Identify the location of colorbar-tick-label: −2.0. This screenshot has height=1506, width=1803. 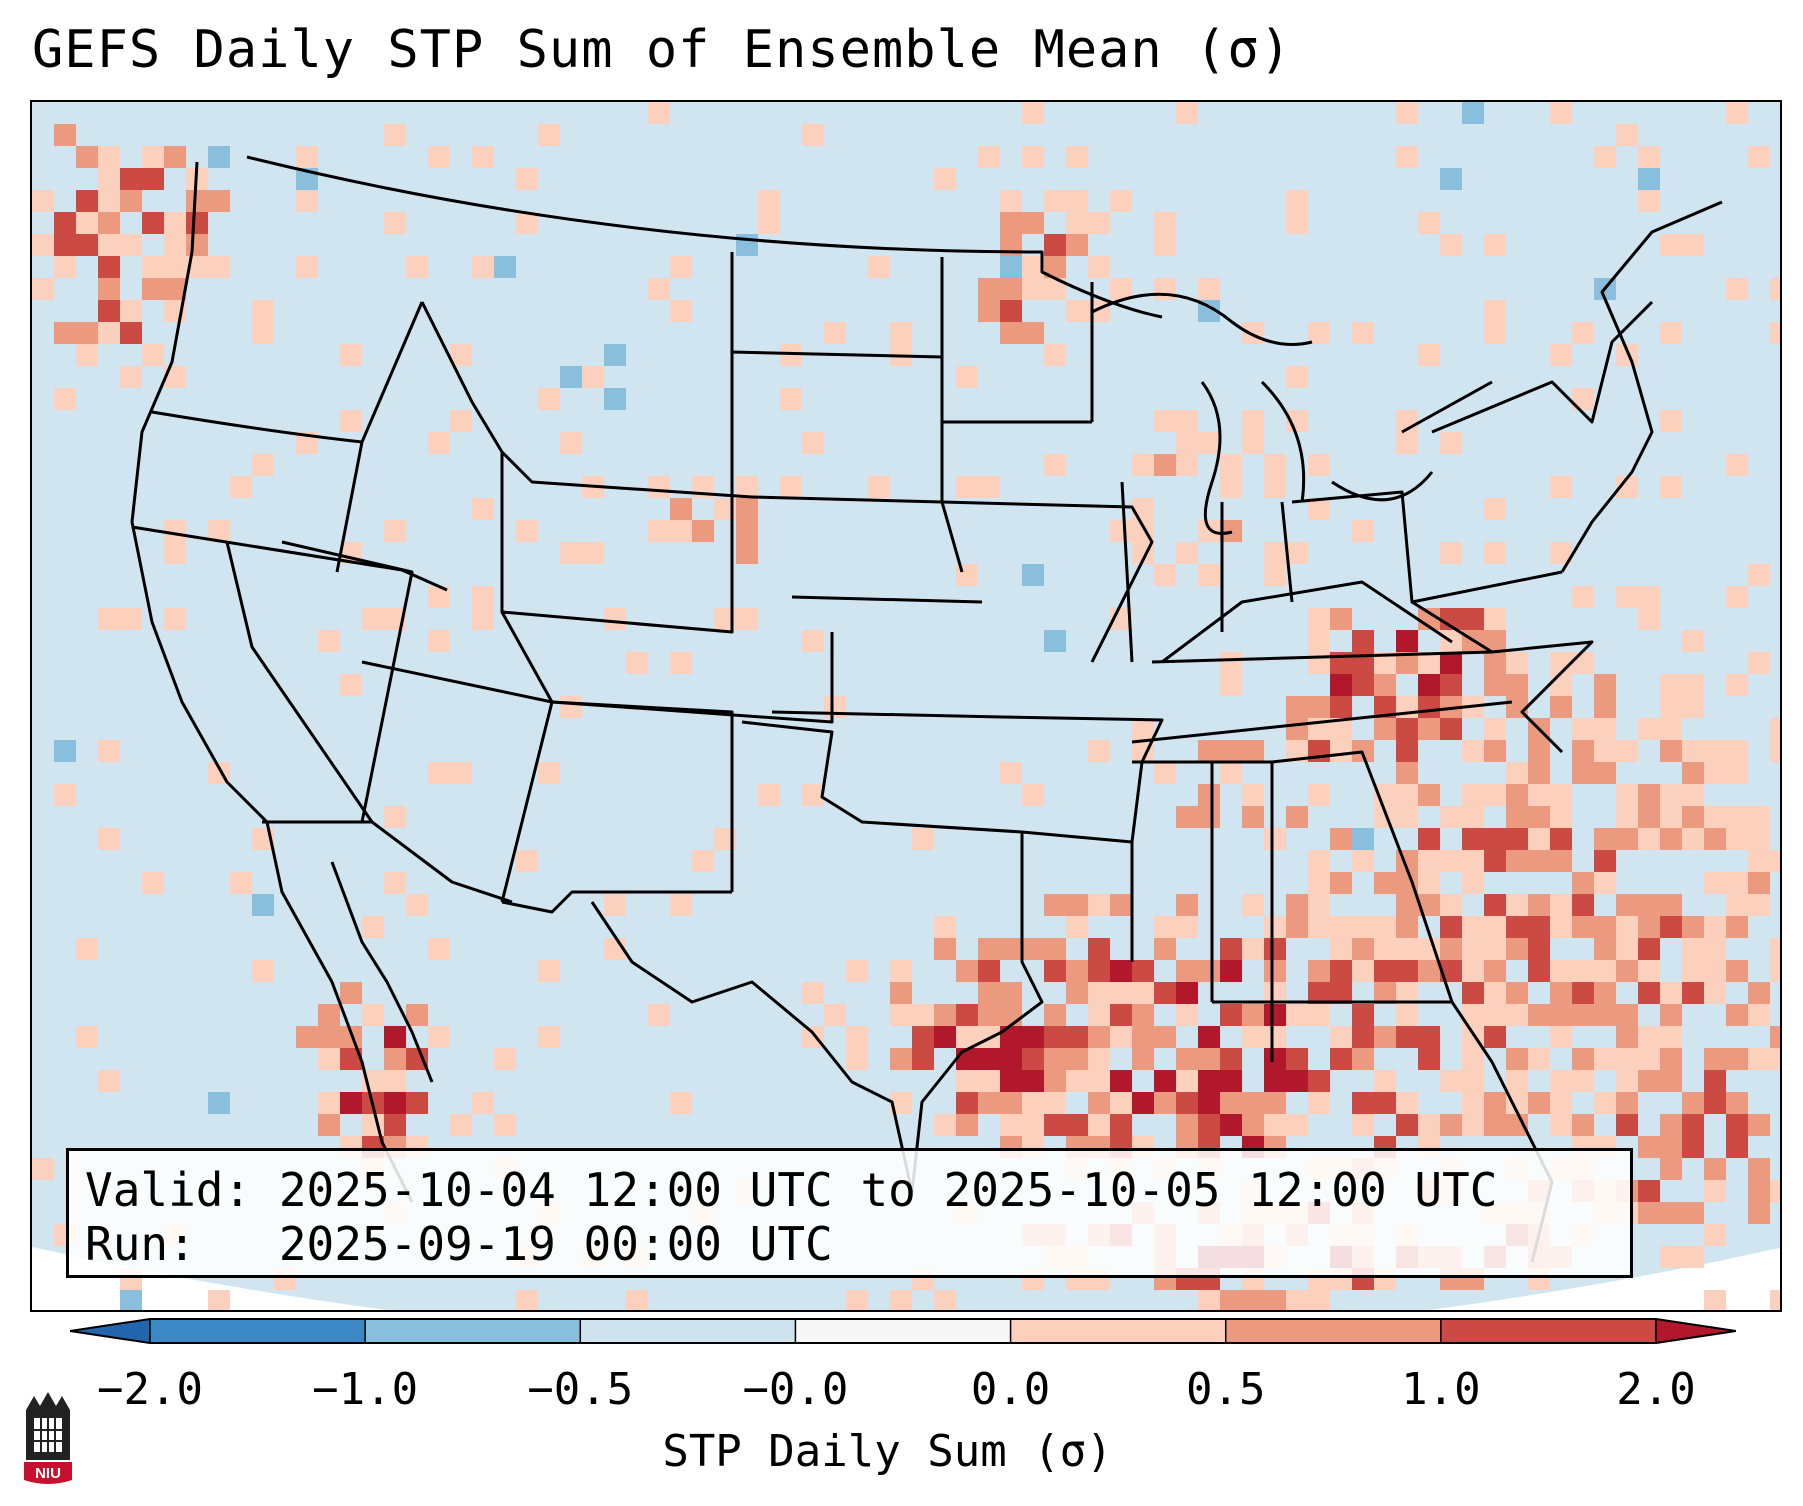
(150, 1389).